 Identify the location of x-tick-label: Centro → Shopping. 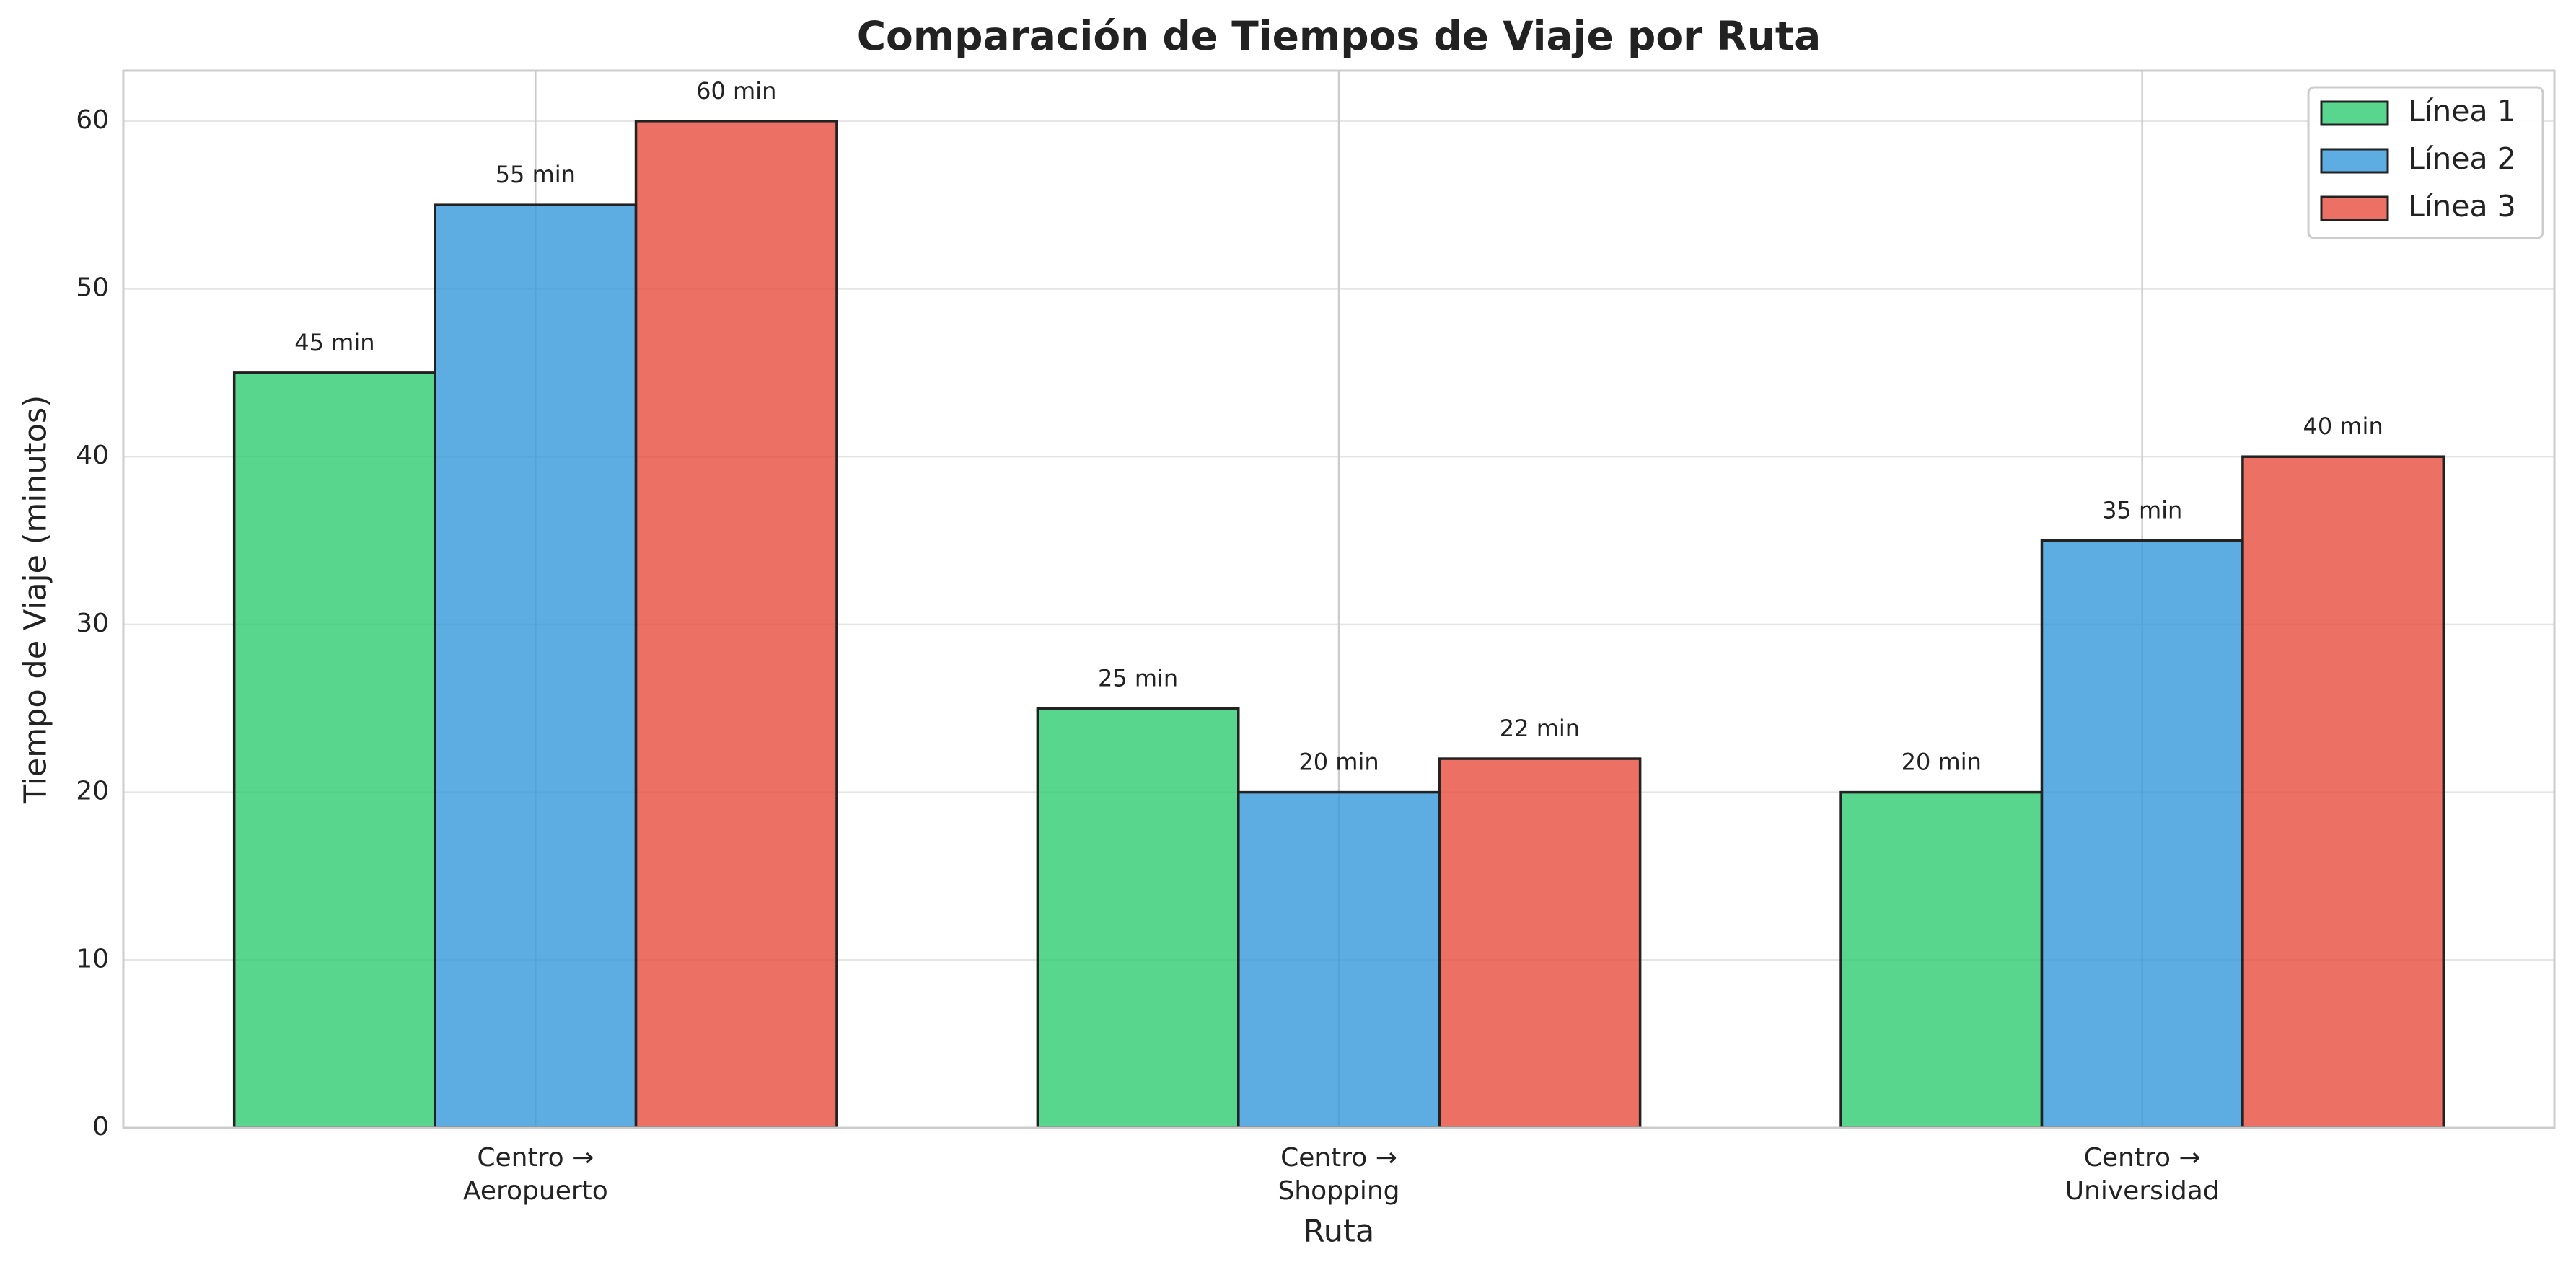
(1338, 1174).